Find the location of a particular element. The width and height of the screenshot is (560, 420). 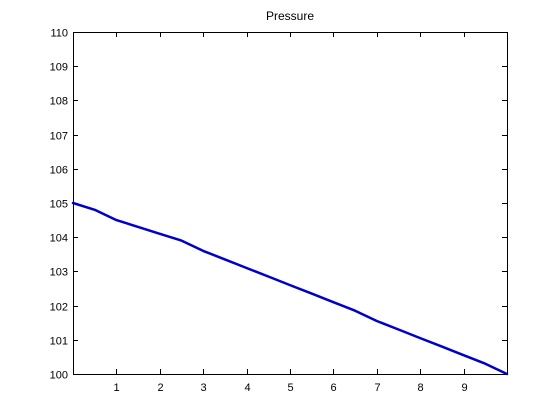

x-tick-label: 8 is located at coordinates (420, 388).